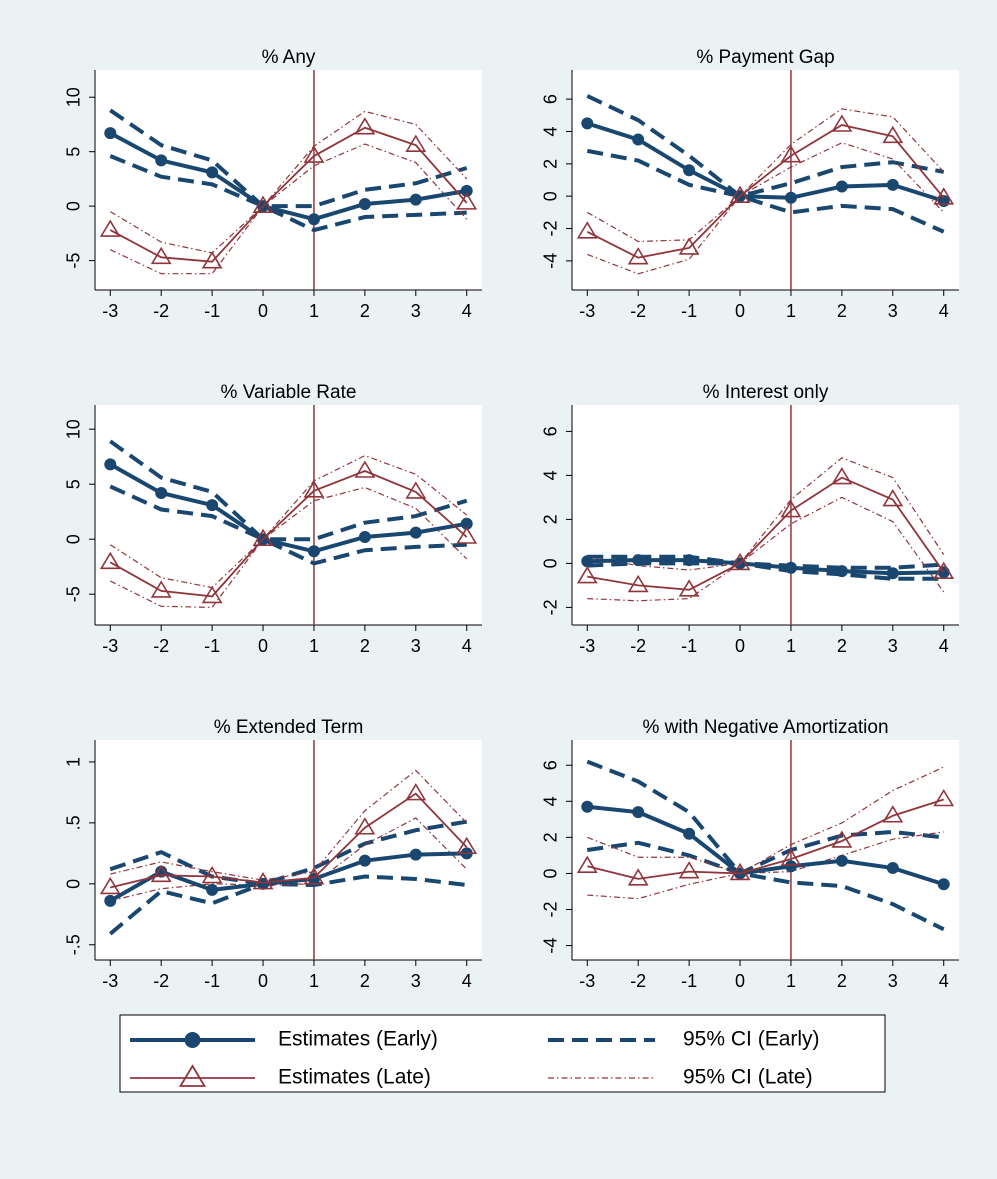  What do you see at coordinates (502, 1053) in the screenshot?
I see `legend-box` at bounding box center [502, 1053].